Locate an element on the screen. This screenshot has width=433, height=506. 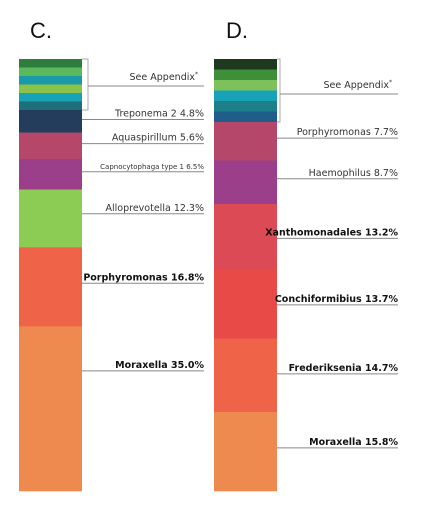
segment-value: 5.6% is located at coordinates (192, 138).